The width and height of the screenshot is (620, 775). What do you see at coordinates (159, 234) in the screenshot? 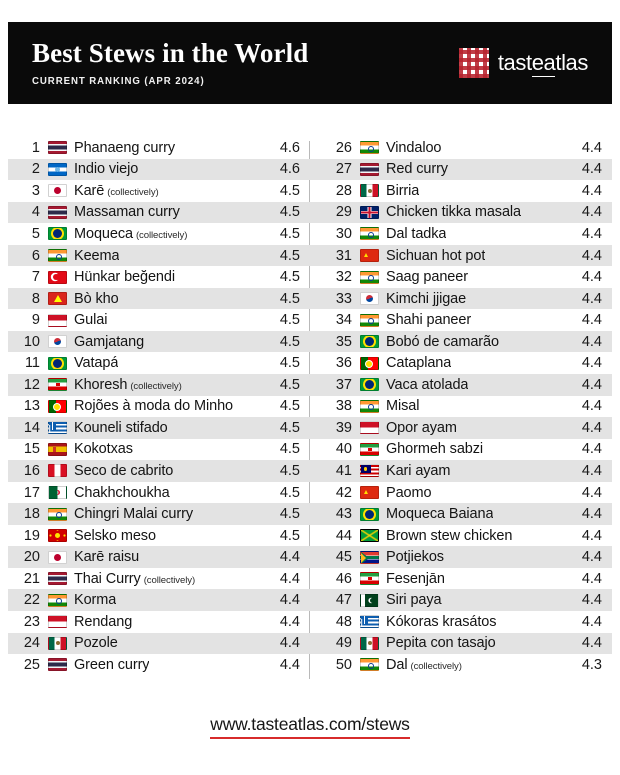
I see `ranking-entry: 5 Moqueca (collectively) 4.5` at bounding box center [159, 234].